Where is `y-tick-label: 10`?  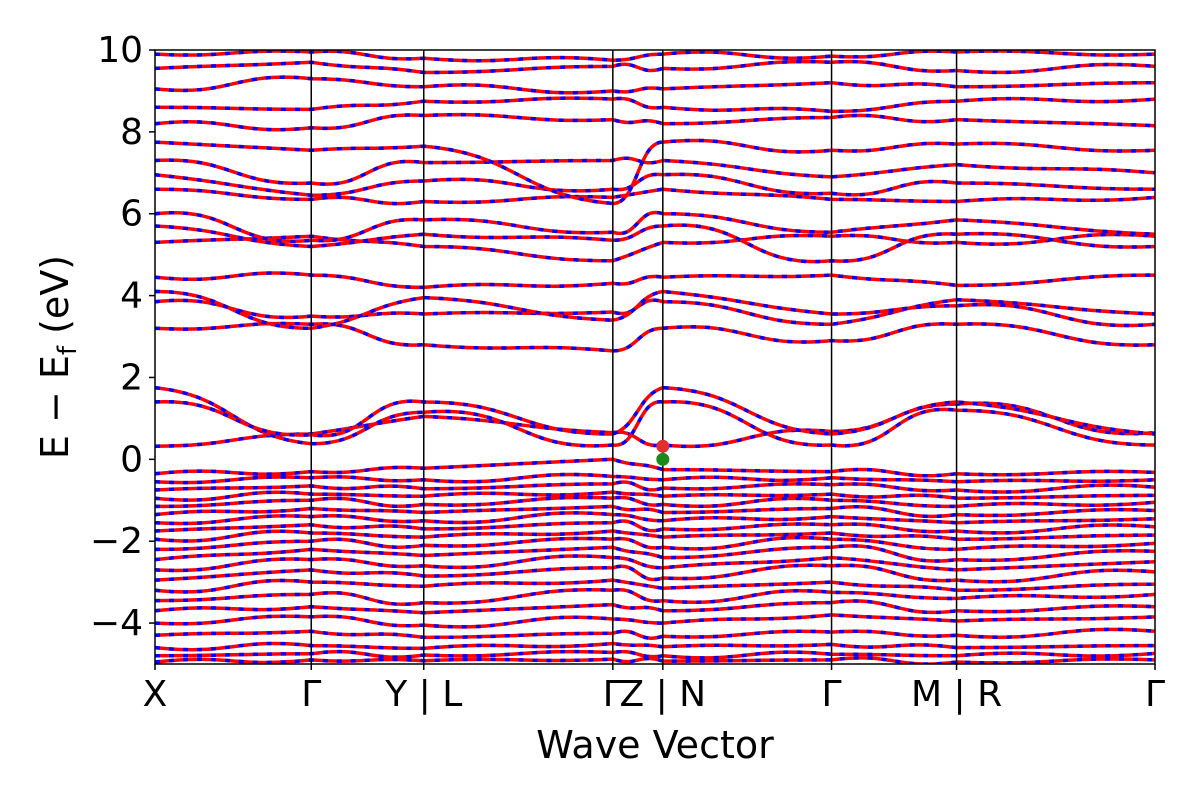 y-tick-label: 10 is located at coordinates (120, 50).